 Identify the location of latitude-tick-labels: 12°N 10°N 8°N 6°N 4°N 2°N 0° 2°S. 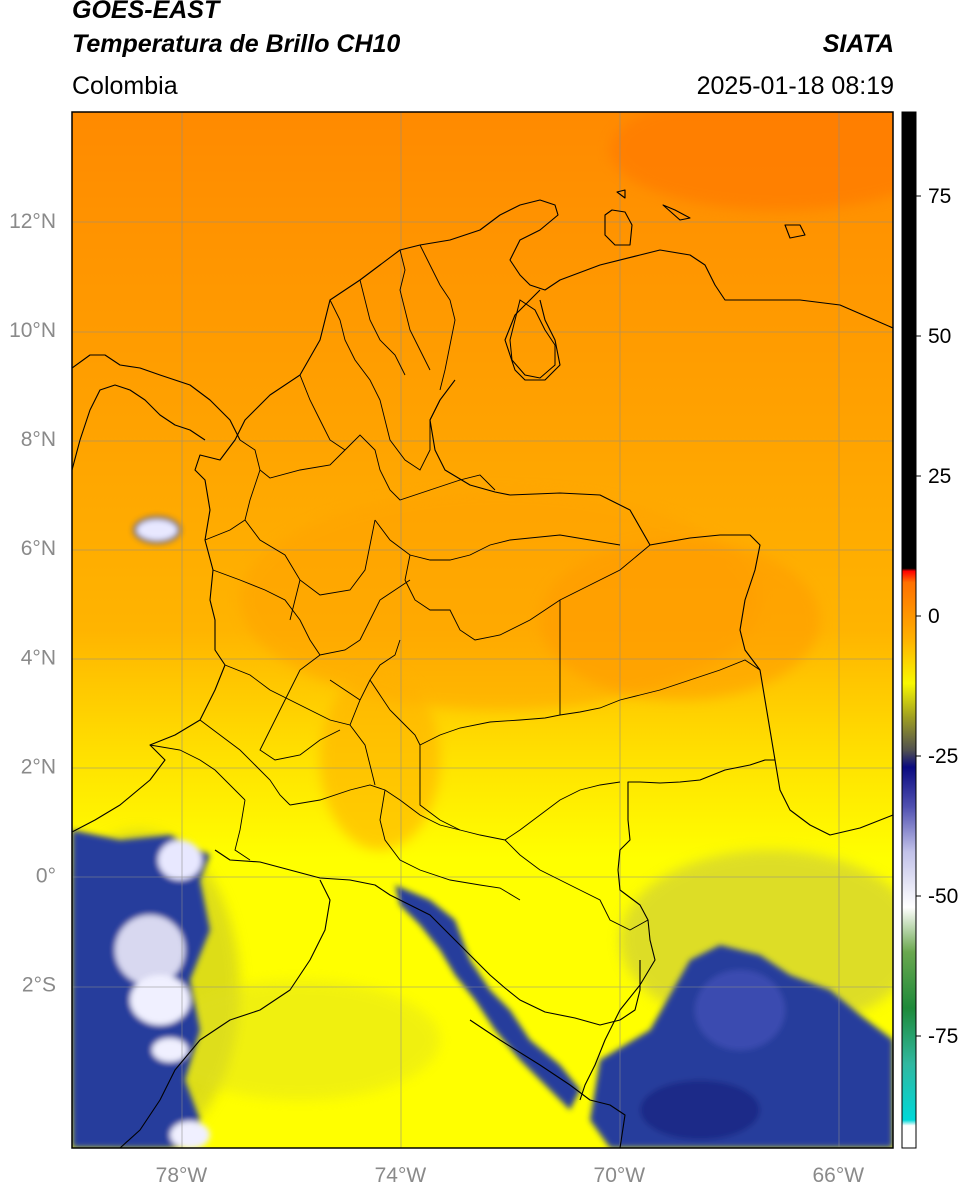
(32, 603).